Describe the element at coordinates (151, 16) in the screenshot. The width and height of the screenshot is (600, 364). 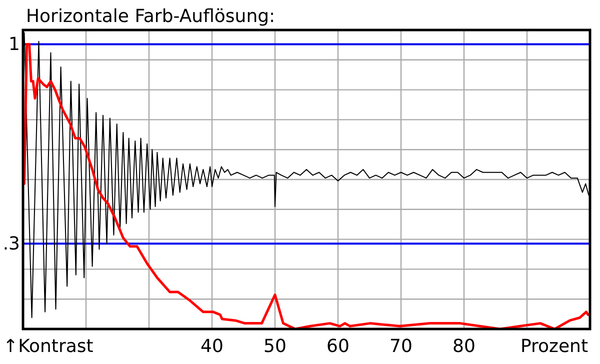
I see `chart-title: Horizontale Farb-Auflösung:` at that location.